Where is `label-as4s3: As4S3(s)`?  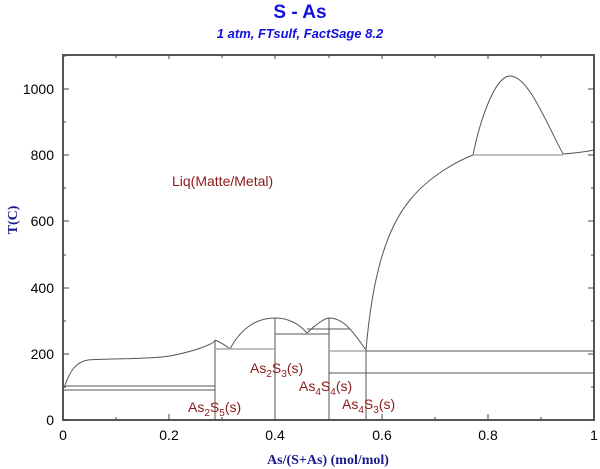
label-as4s3: As4S3(s) is located at coordinates (368, 406).